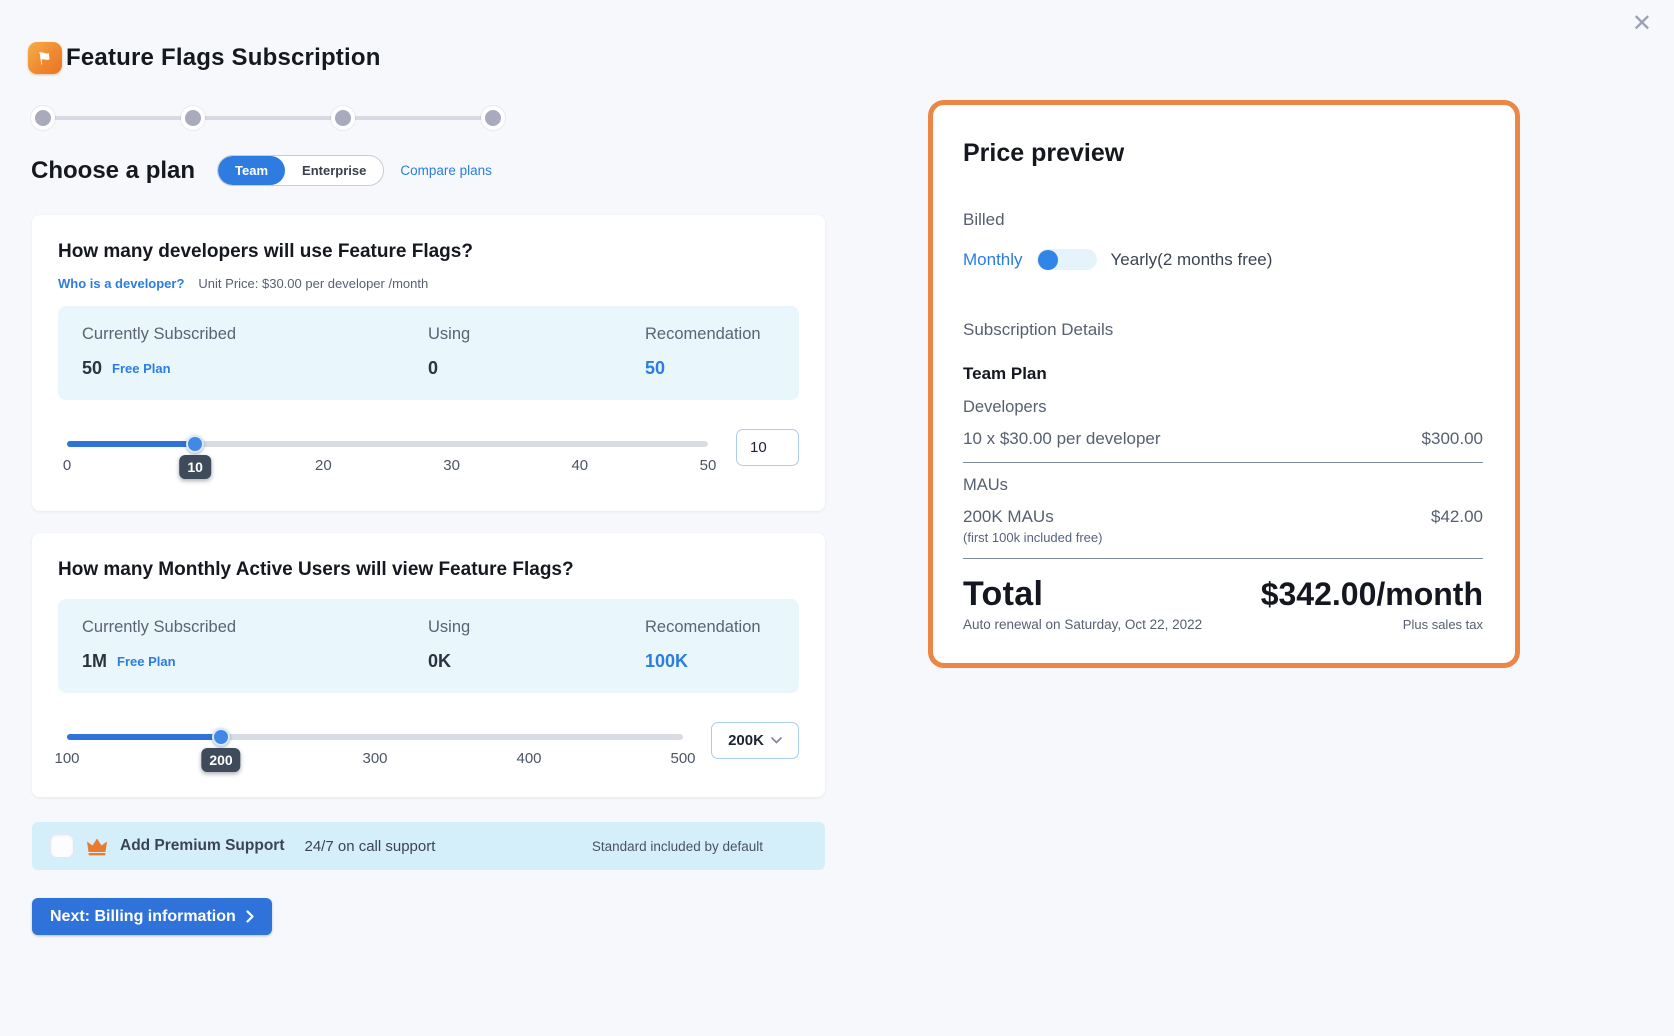 The height and width of the screenshot is (1036, 1674). What do you see at coordinates (221, 760) in the screenshot?
I see `slider-value-badge: 200` at bounding box center [221, 760].